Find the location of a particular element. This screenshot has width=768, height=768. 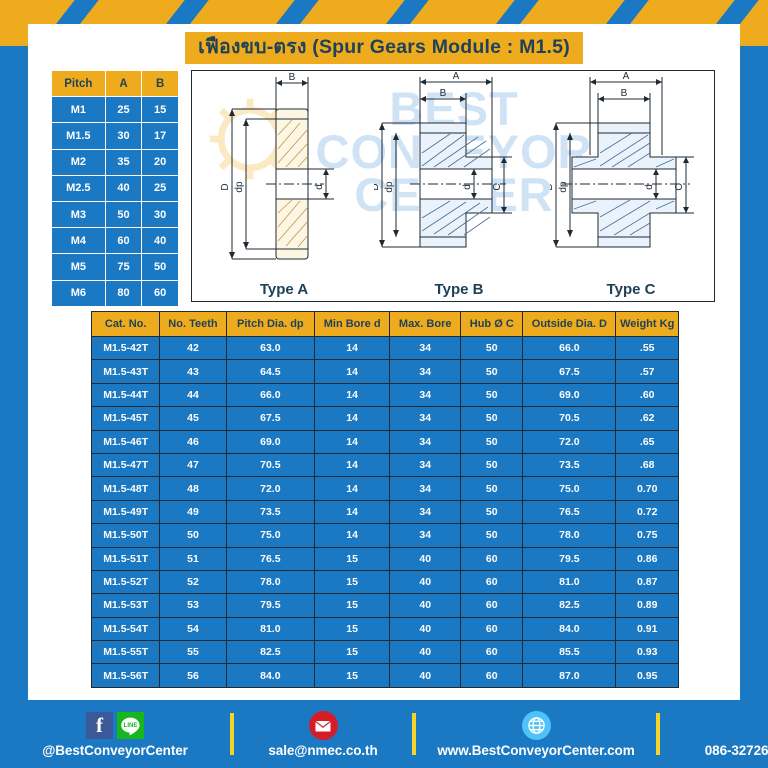

table-cell: .55 is located at coordinates (647, 348).